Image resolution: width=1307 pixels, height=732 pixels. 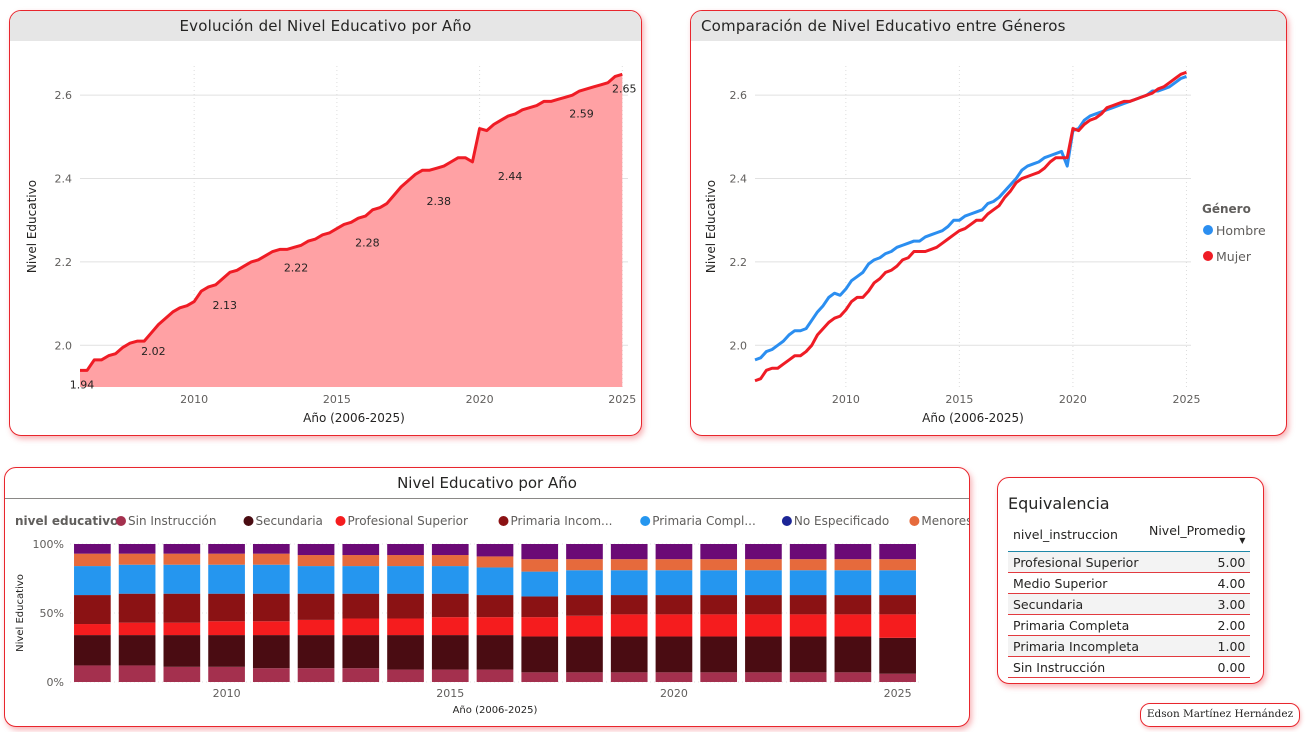 What do you see at coordinates (1197, 536) in the screenshot?
I see `column-header-nivel-promedio: Nivel_Promedio ▼` at bounding box center [1197, 536].